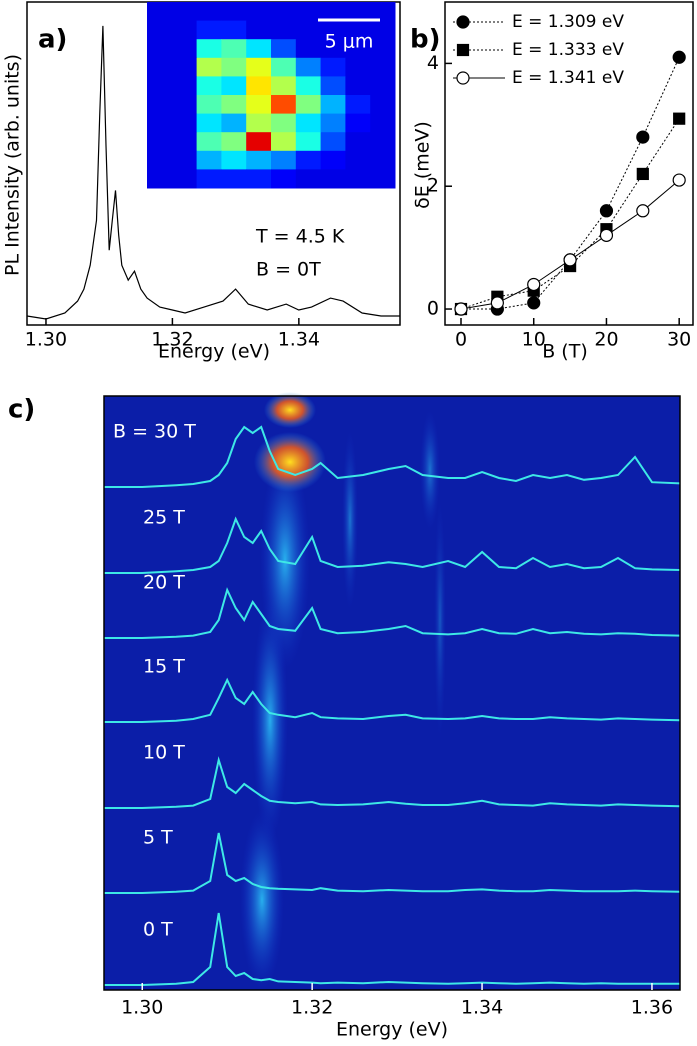 Image resolution: width=697 pixels, height=1046 pixels. Describe the element at coordinates (433, 63) in the screenshot. I see `y-tick-label: 4` at that location.